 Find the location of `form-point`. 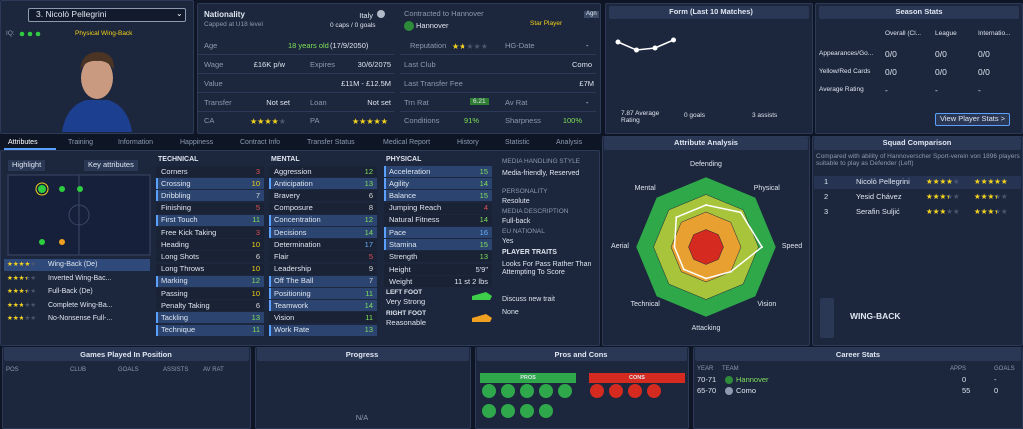

form-point is located at coordinates (618, 42).